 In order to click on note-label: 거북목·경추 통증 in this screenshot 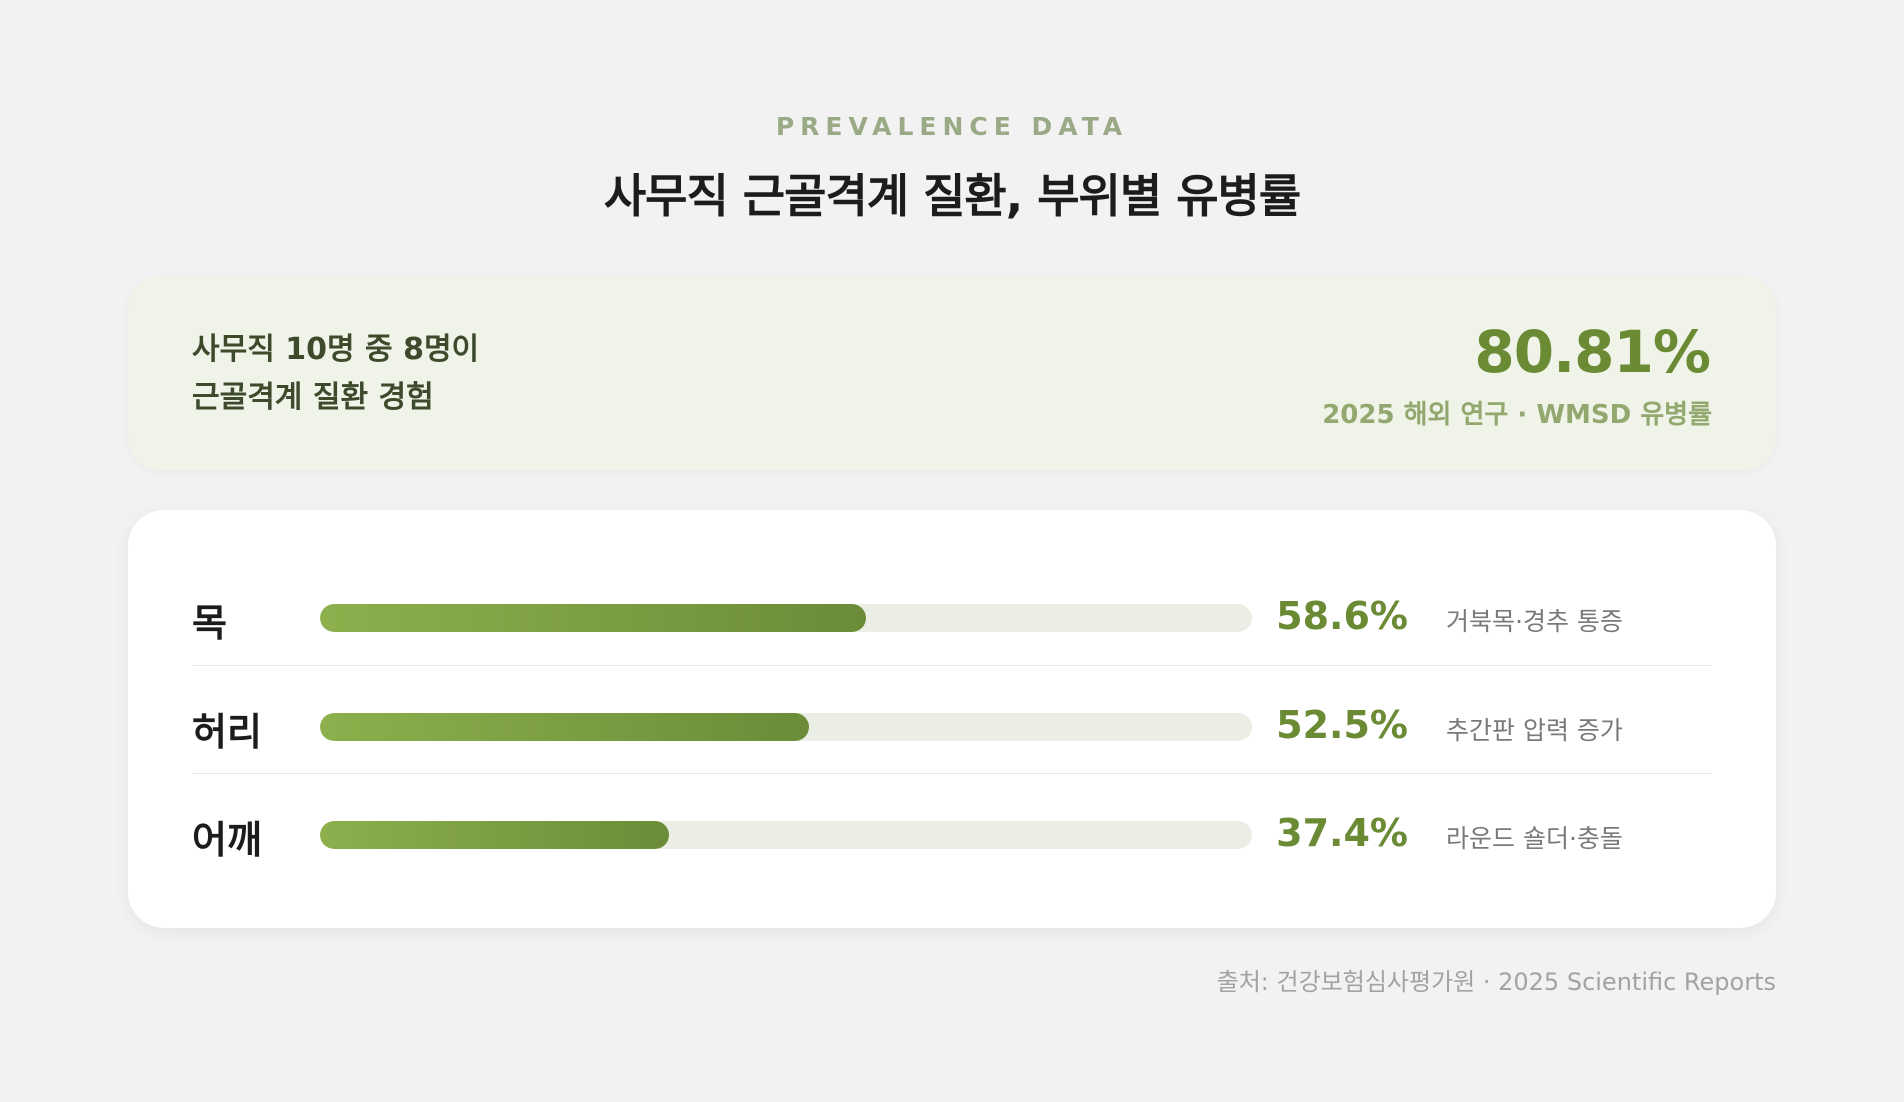, I will do `click(1534, 621)`.